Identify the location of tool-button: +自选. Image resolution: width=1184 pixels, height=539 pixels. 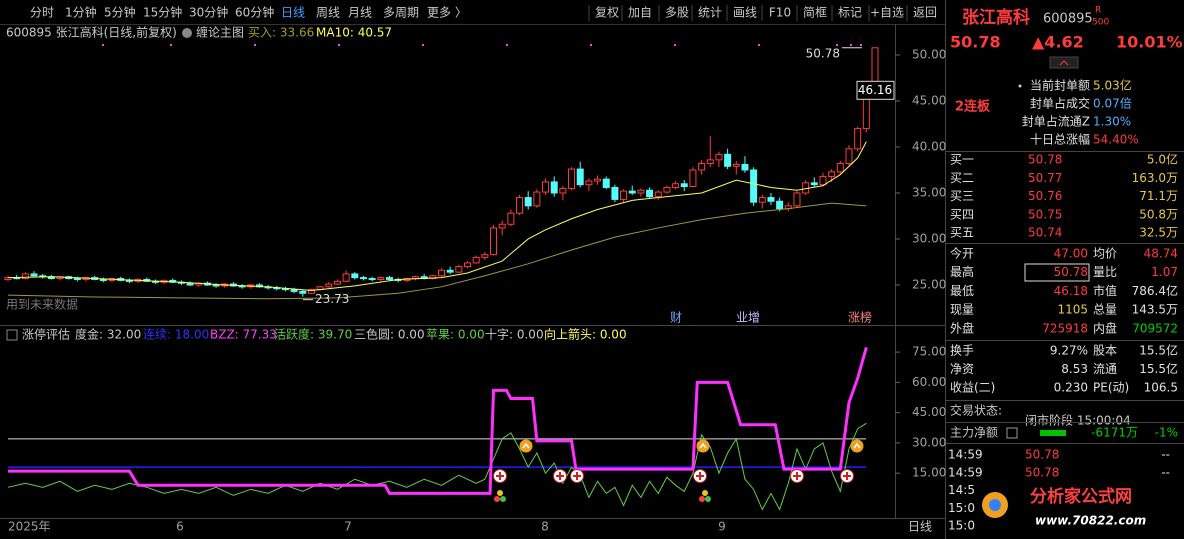
(887, 13).